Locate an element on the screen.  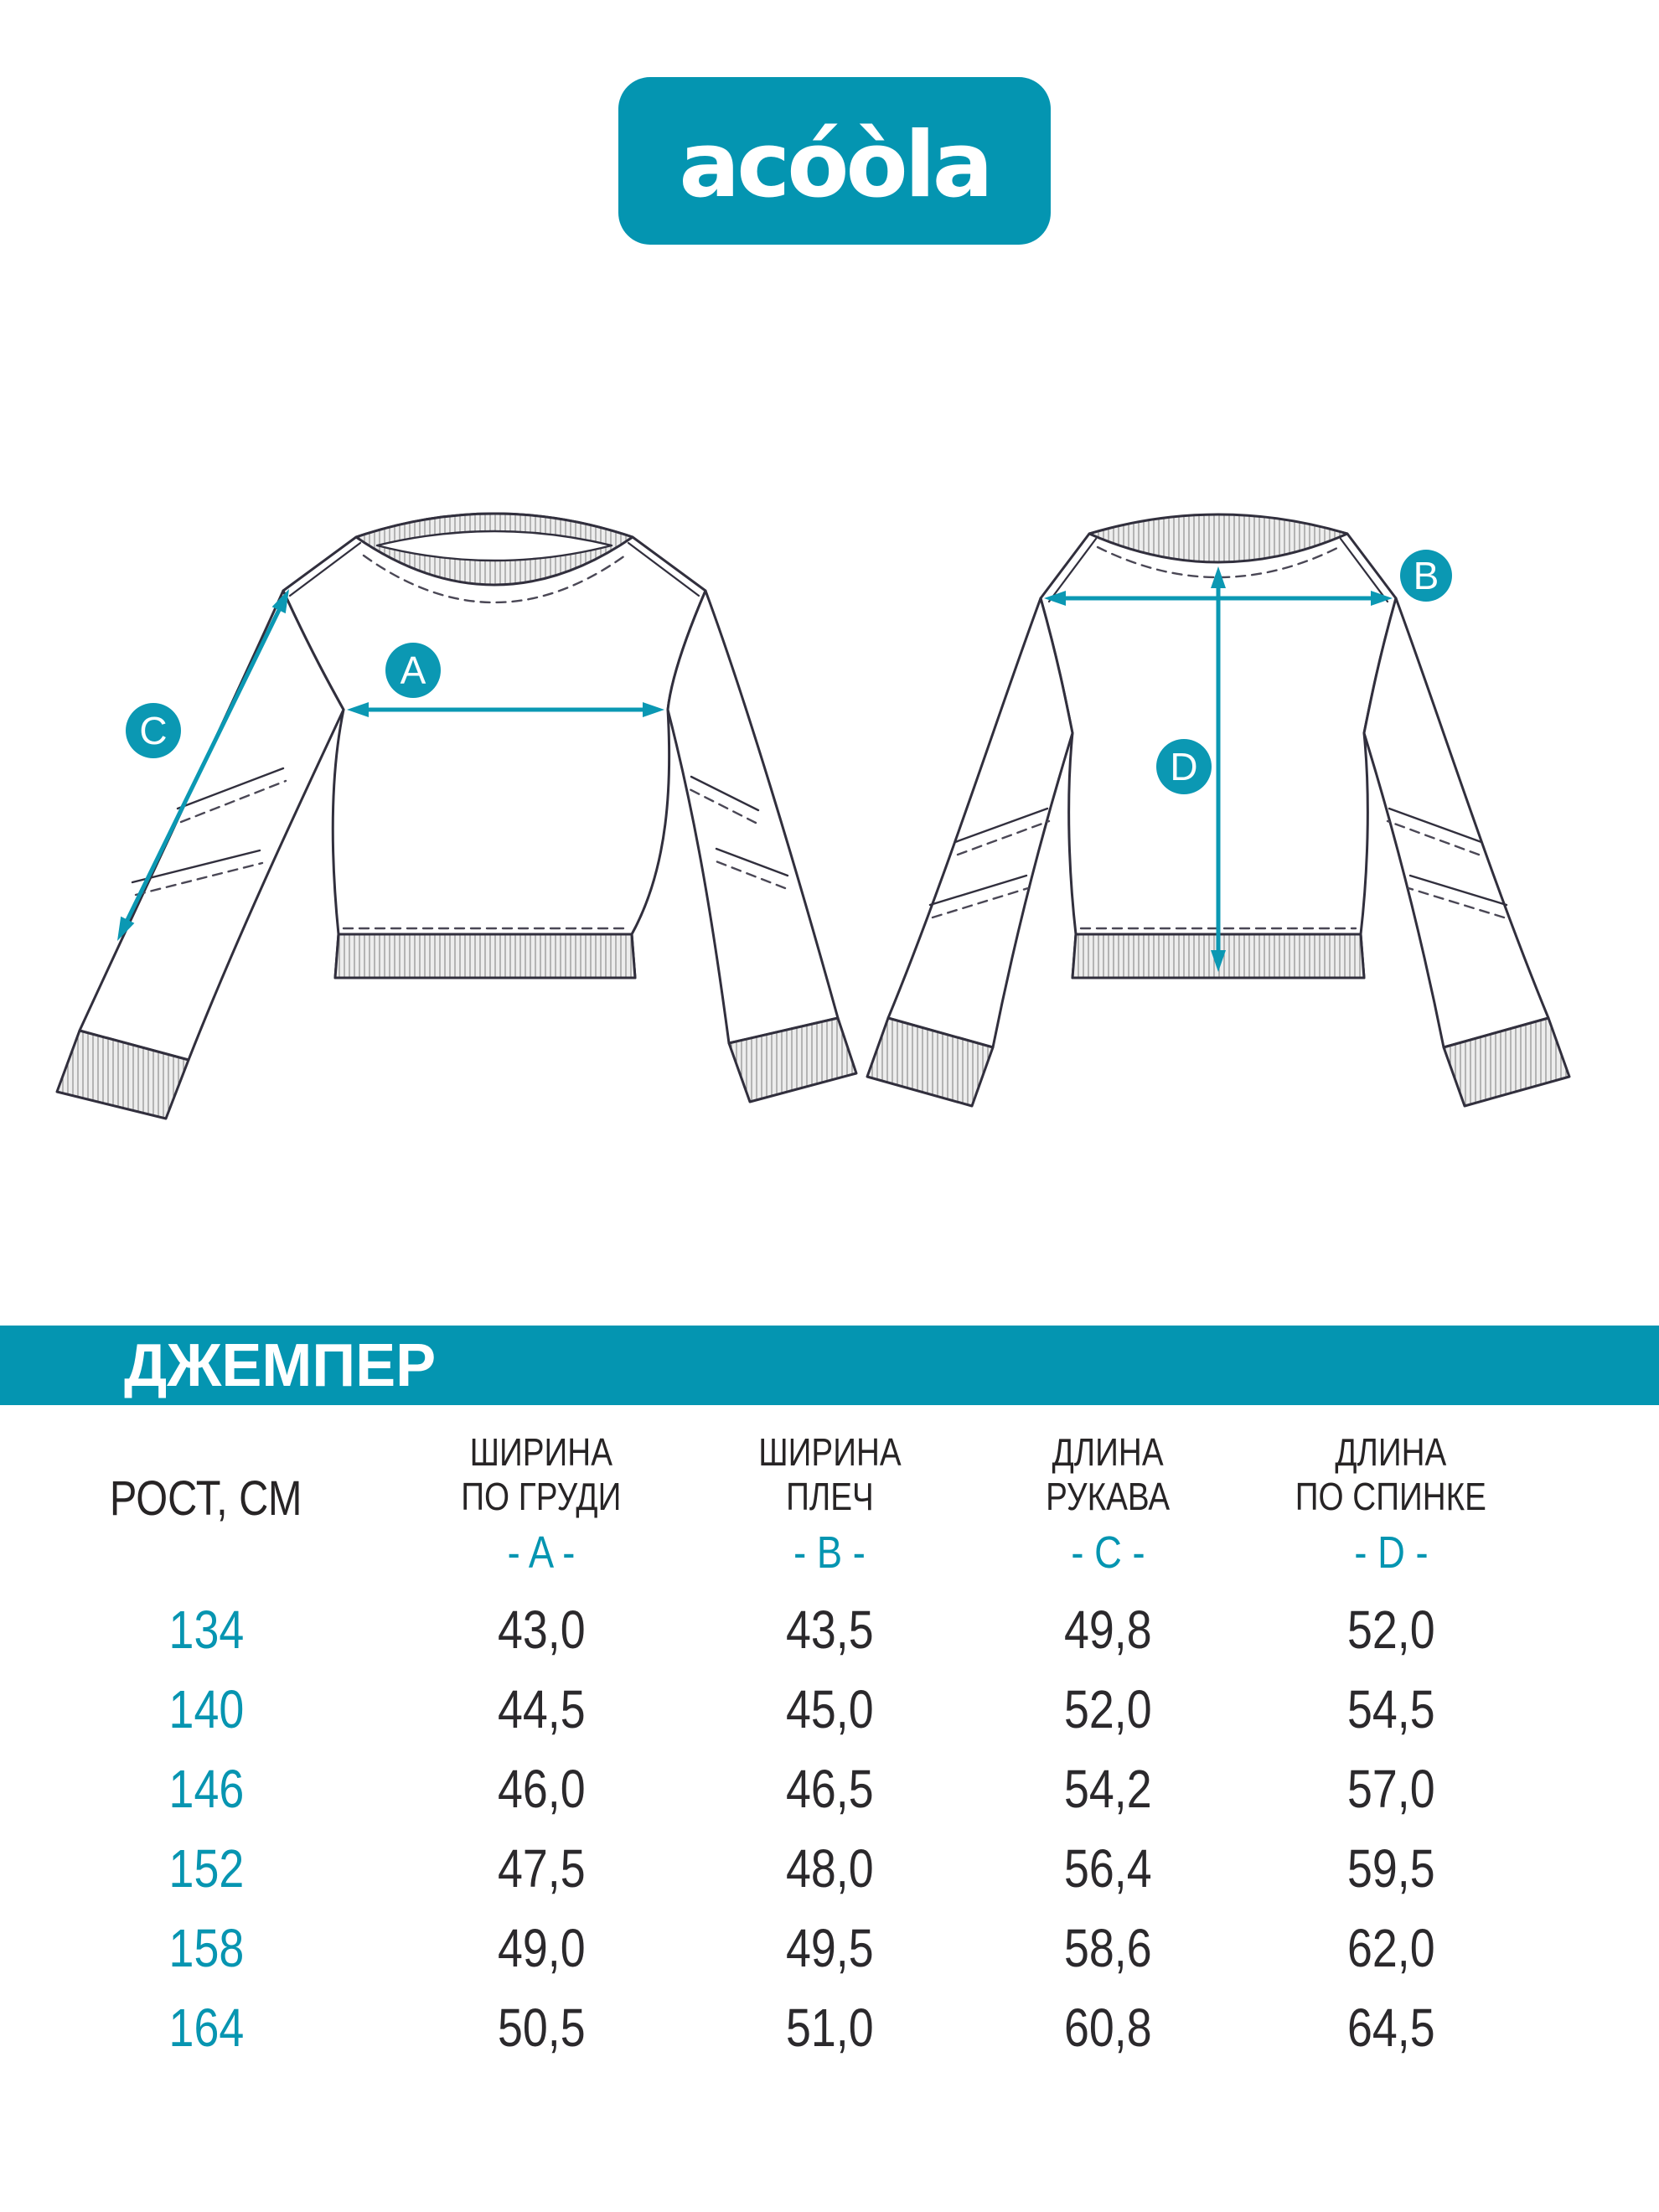
table-cell: 56,4 is located at coordinates (1107, 1868).